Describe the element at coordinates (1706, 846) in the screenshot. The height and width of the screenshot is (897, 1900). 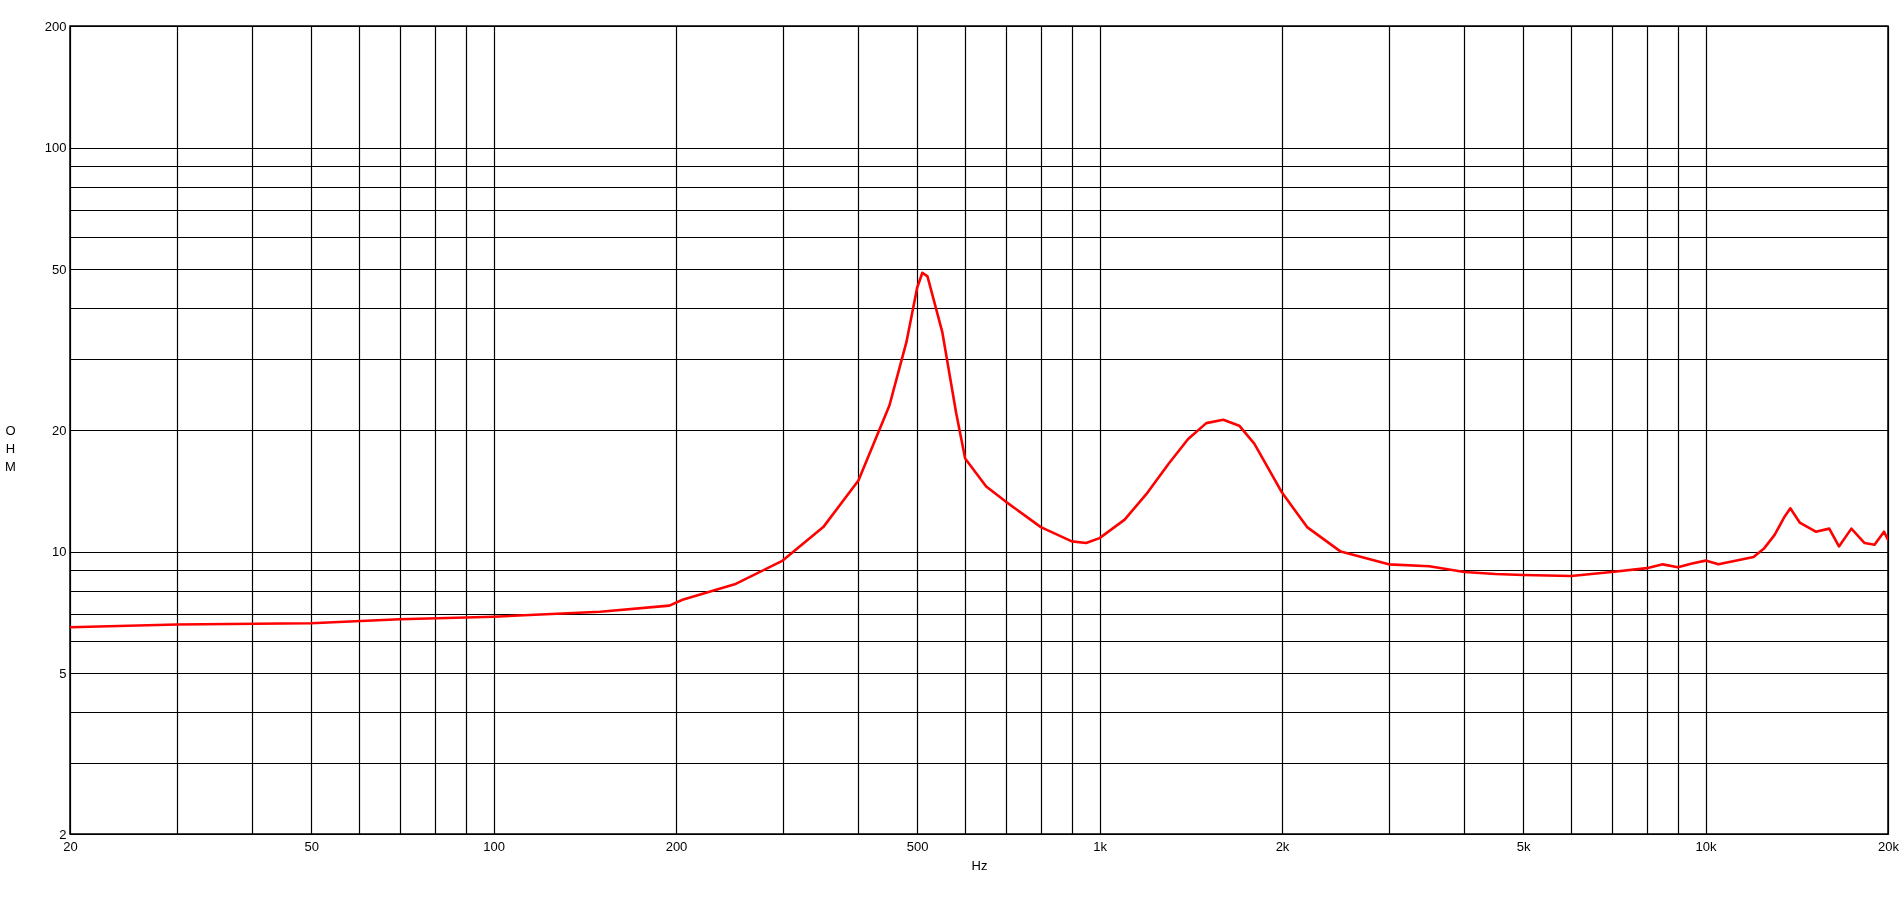
I see `x-tick-label: 10k` at that location.